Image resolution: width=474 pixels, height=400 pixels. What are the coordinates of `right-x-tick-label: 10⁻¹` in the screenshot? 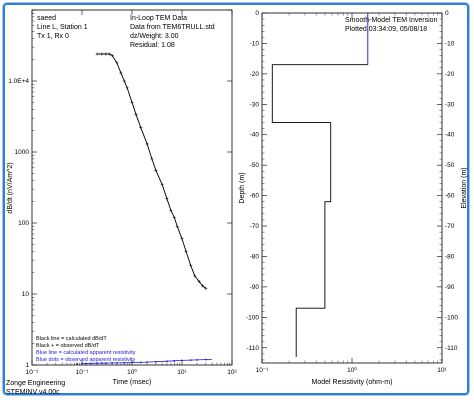 It's located at (263, 370).